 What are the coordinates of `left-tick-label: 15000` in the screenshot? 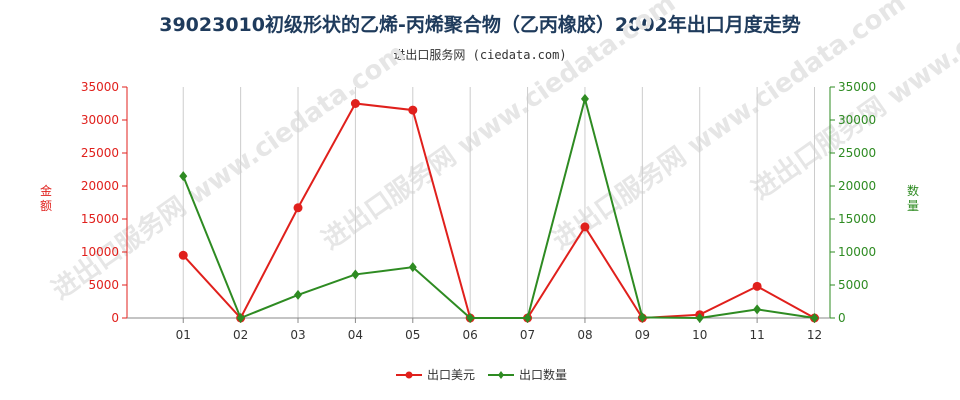 It's located at (100, 219).